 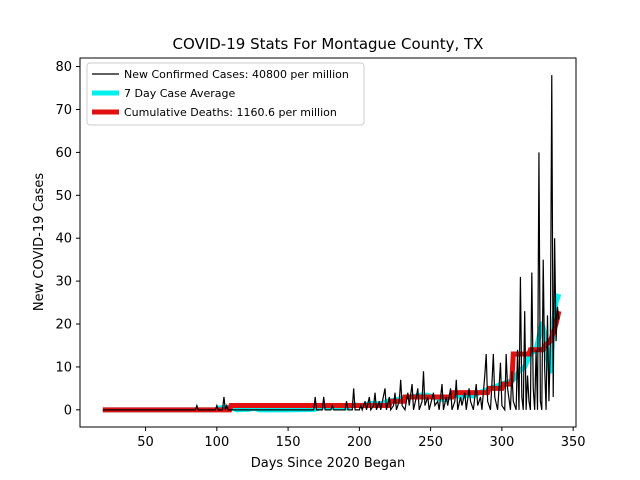 What do you see at coordinates (501, 442) in the screenshot?
I see `x-tick-label: 300` at bounding box center [501, 442].